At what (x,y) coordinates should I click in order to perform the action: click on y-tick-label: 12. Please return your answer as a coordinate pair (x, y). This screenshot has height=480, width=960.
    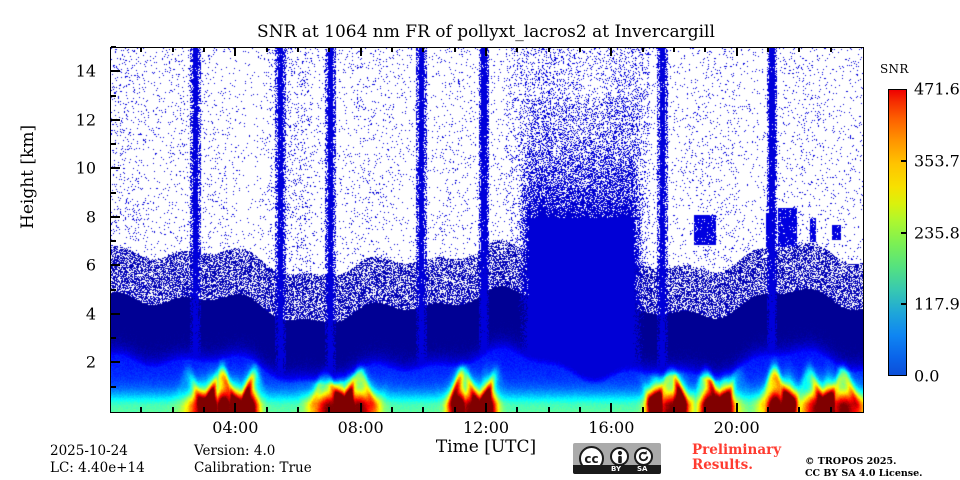
    Looking at the image, I should click on (85, 120).